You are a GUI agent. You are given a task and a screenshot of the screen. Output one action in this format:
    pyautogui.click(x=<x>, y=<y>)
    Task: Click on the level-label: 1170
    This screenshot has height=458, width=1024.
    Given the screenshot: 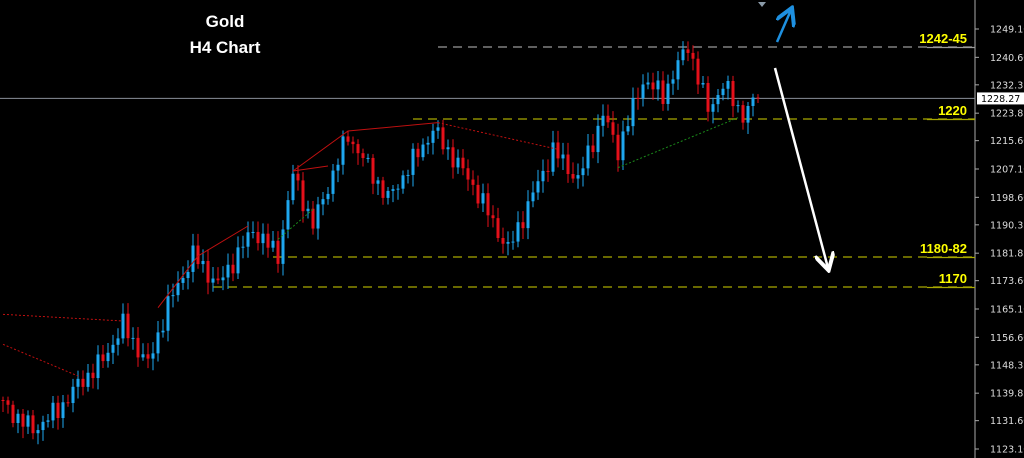 What is the action you would take?
    pyautogui.click(x=953, y=278)
    